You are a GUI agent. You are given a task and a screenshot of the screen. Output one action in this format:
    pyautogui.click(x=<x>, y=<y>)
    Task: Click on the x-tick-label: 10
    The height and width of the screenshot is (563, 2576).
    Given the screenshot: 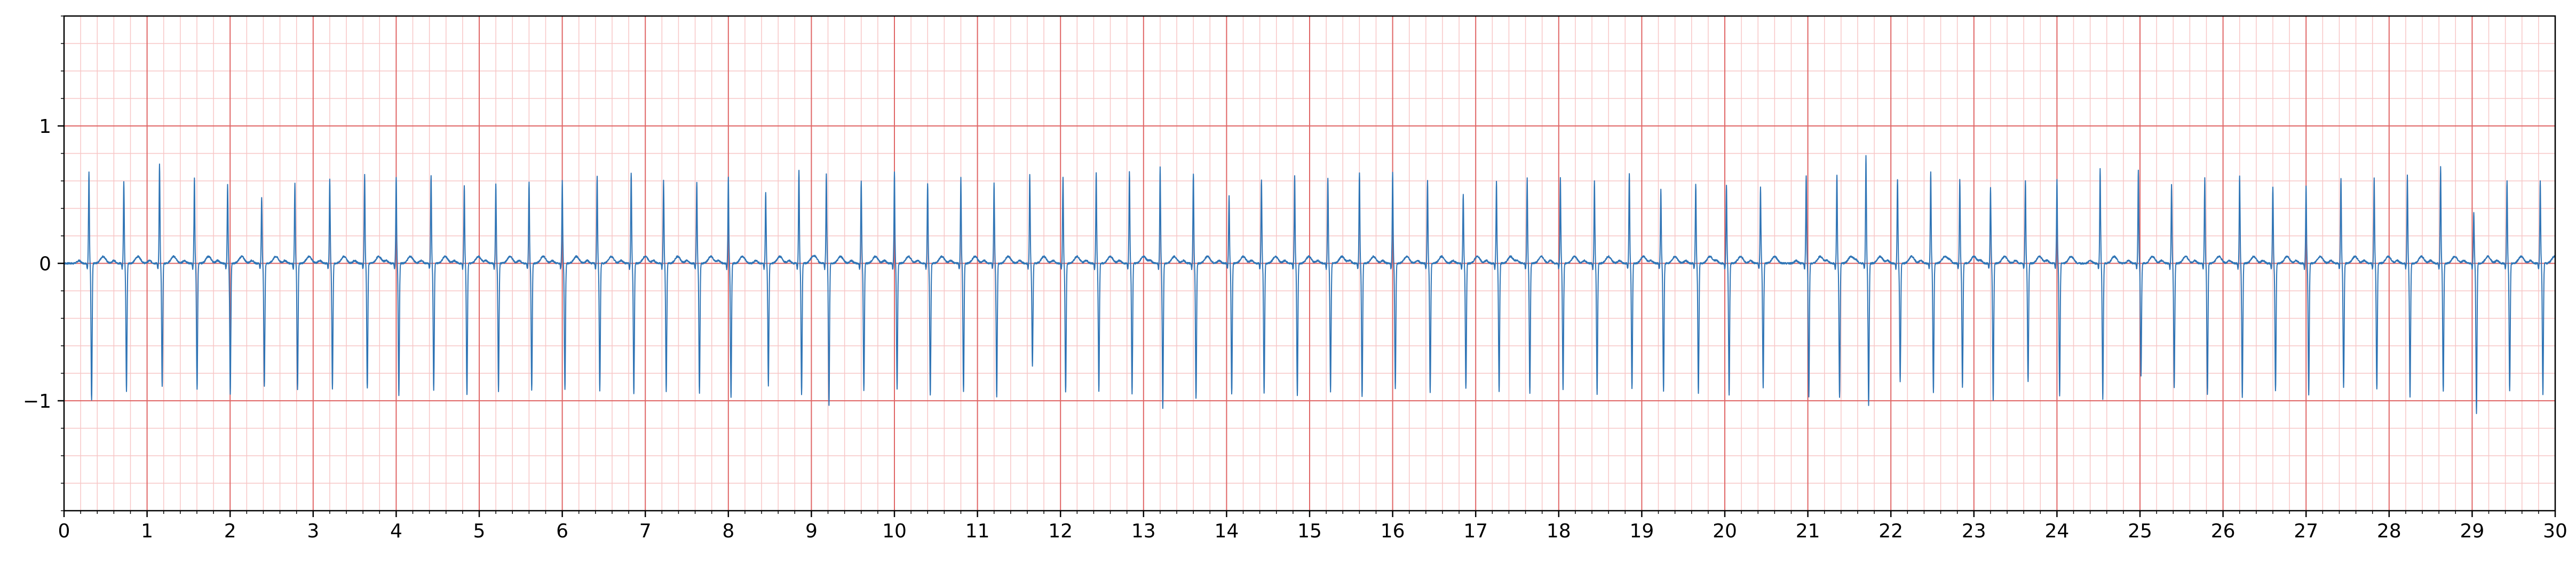 What is the action you would take?
    pyautogui.click(x=894, y=531)
    